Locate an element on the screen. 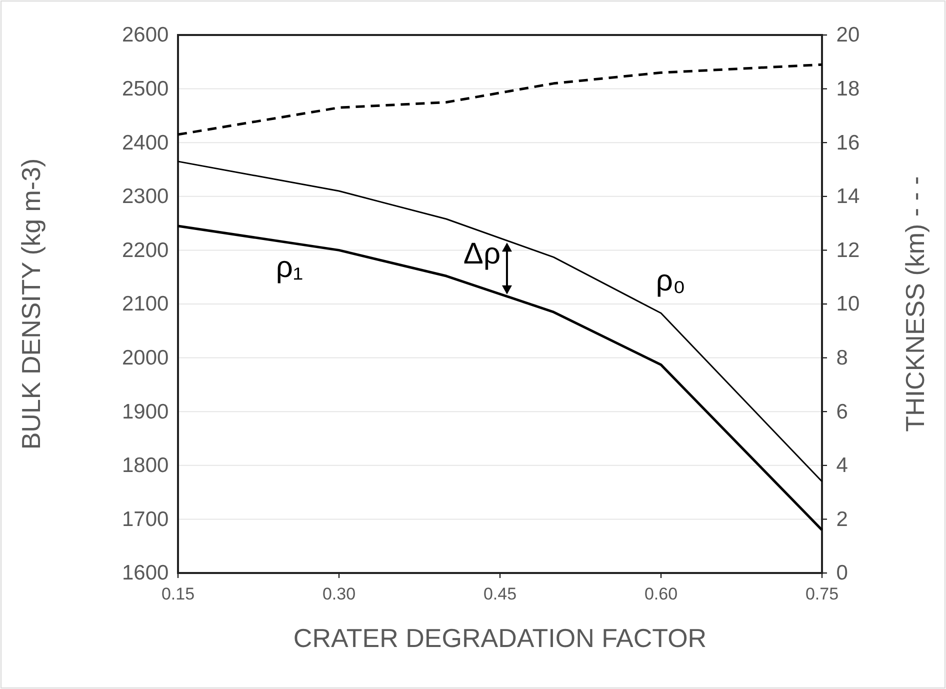  x-tick-label: 0.60 is located at coordinates (661, 594).